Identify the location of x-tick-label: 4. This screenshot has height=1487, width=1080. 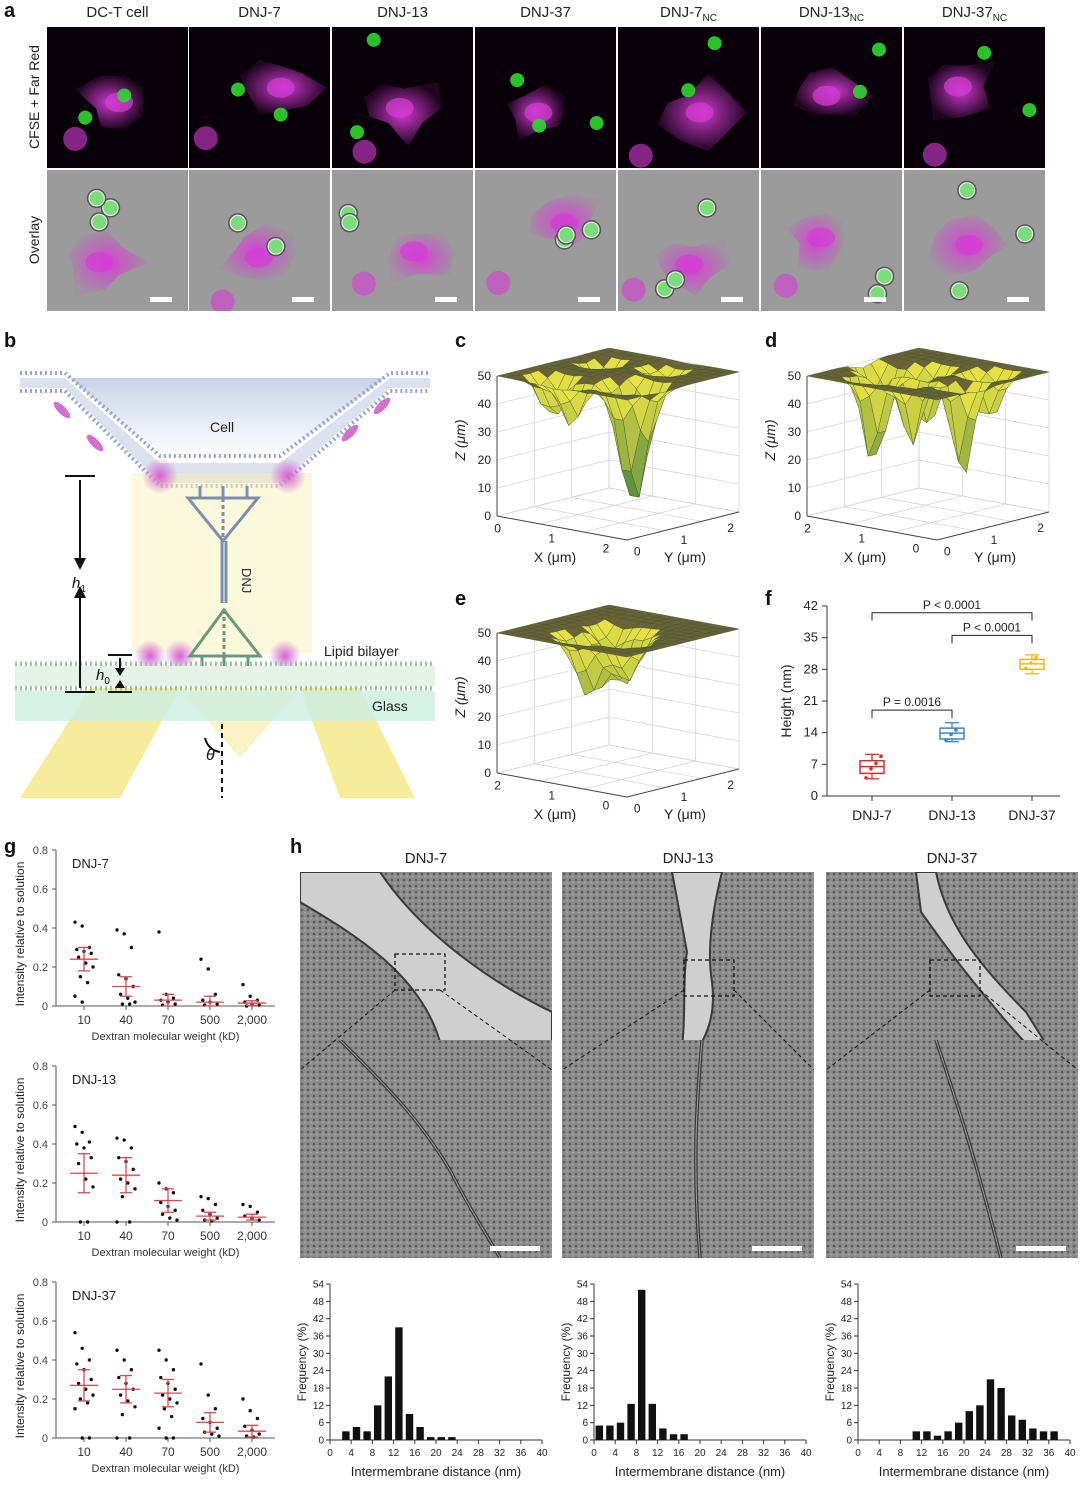
(351, 1453).